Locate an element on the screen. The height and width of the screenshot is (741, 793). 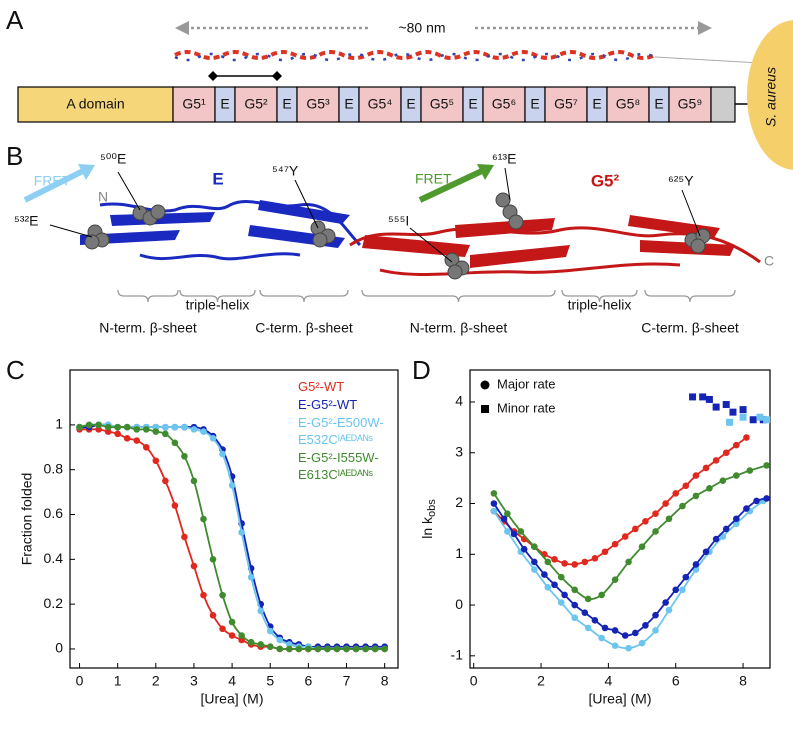
residue-label: ⁶¹³E is located at coordinates (504, 159).